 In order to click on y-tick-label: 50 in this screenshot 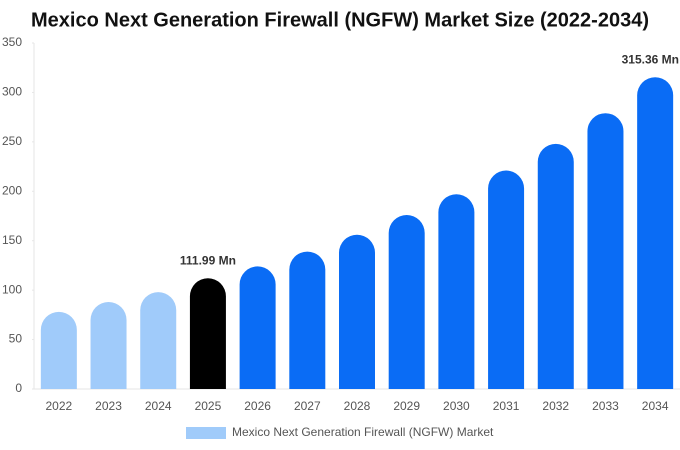, I will do `click(16, 339)`.